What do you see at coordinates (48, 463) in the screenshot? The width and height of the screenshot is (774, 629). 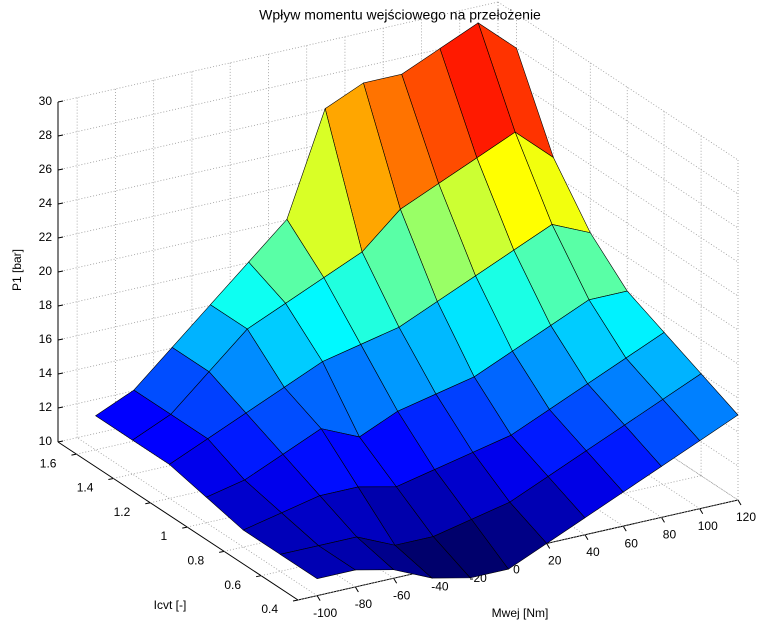 I see `y-tick-label: 1.6` at bounding box center [48, 463].